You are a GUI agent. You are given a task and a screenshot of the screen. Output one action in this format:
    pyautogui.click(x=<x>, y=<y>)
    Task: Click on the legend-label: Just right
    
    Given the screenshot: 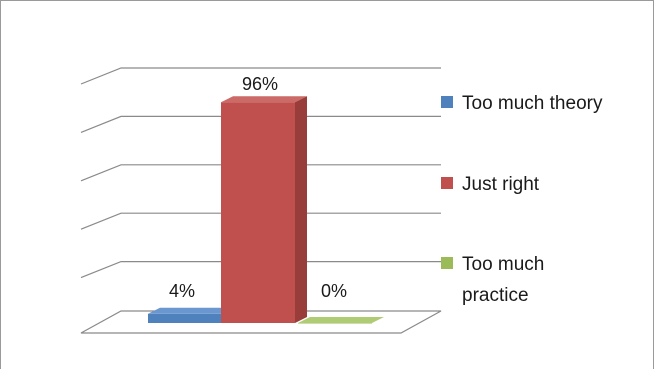 What is the action you would take?
    pyautogui.click(x=501, y=184)
    